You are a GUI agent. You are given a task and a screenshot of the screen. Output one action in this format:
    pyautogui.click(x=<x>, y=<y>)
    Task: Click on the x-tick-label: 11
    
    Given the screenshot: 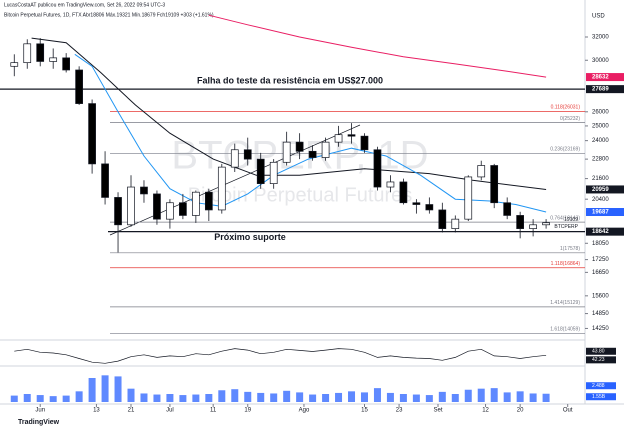 What is the action you would take?
    pyautogui.click(x=213, y=411)
    